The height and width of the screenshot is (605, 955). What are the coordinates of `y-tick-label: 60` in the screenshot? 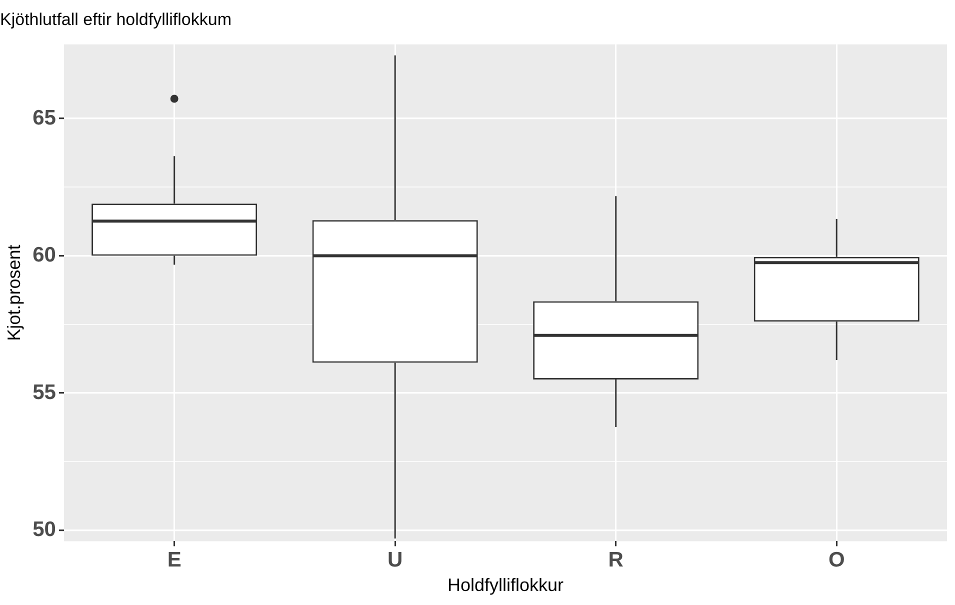 It's located at (44, 255).